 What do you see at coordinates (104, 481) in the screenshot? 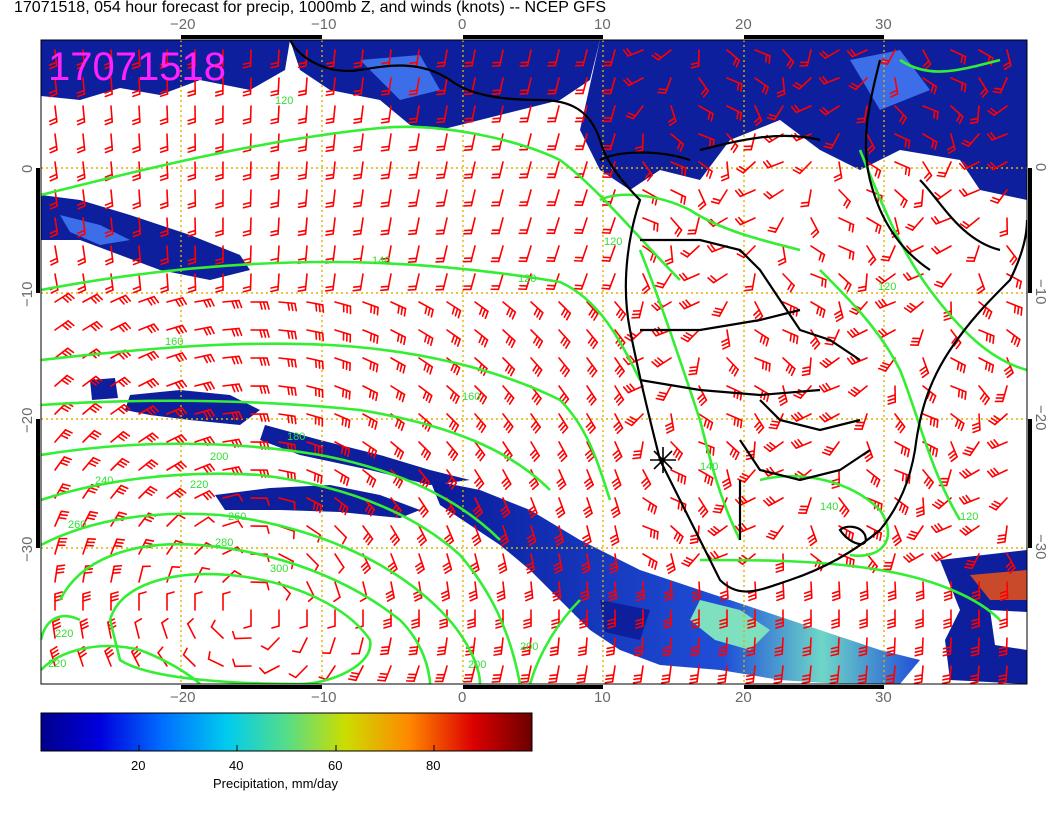
I see `contour-label: 240` at bounding box center [104, 481].